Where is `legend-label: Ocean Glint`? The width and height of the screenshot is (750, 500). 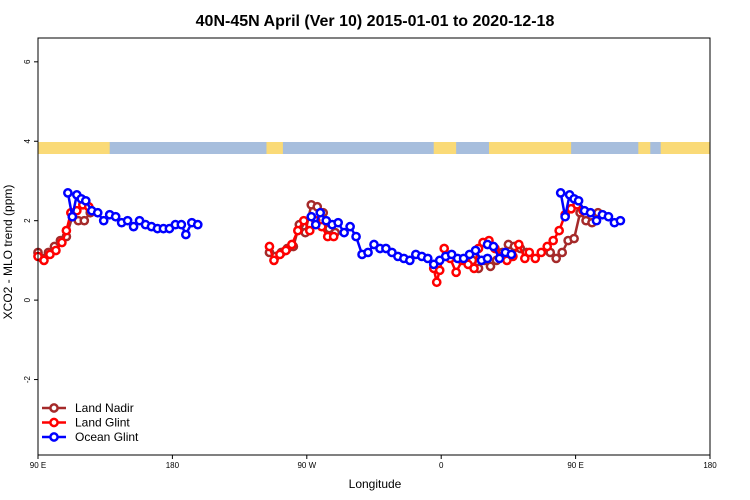
legend-label: Ocean Glint is located at coordinates (107, 437).